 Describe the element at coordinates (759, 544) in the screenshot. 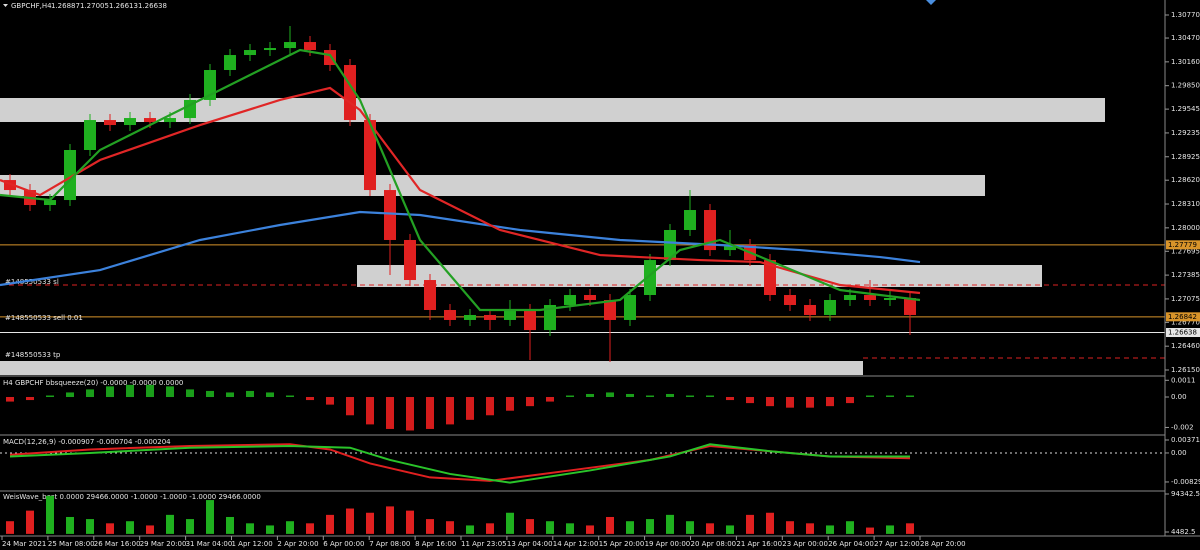

I see `x-tick-label: 21 Apr 16:00` at that location.